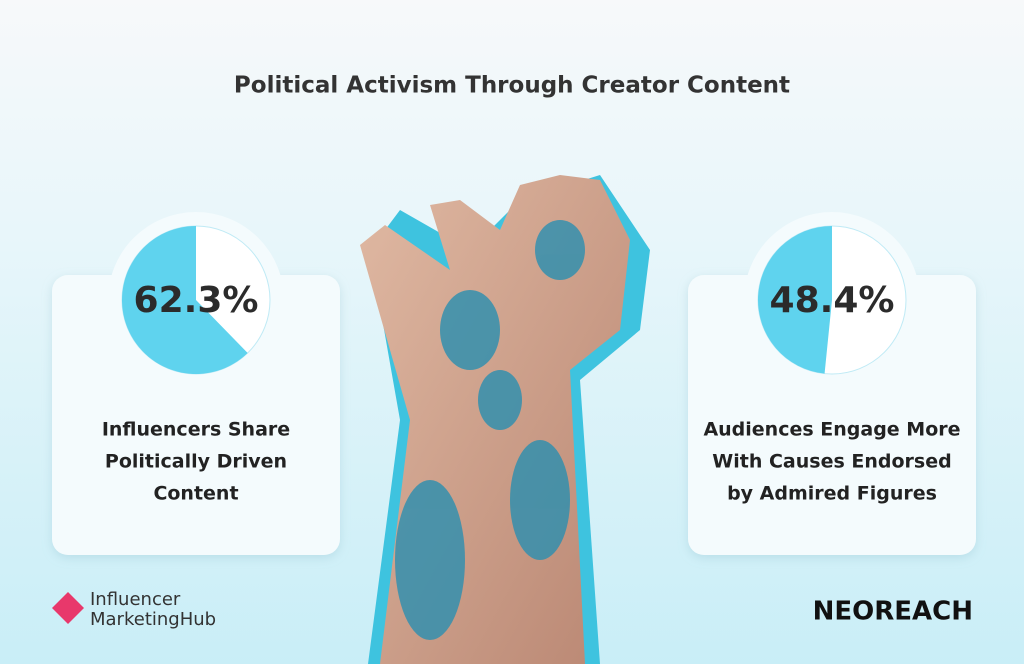 The image size is (1024, 664). What do you see at coordinates (196, 300) in the screenshot?
I see `value-label: 62.3%` at bounding box center [196, 300].